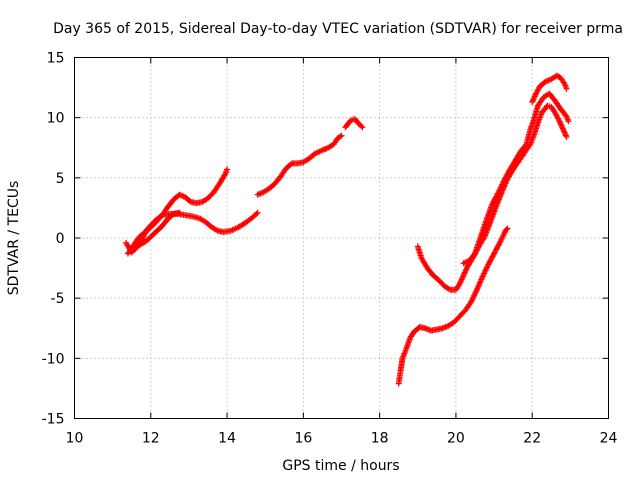 The width and height of the screenshot is (640, 480). What do you see at coordinates (151, 439) in the screenshot?
I see `x-tick-label: 12` at bounding box center [151, 439].